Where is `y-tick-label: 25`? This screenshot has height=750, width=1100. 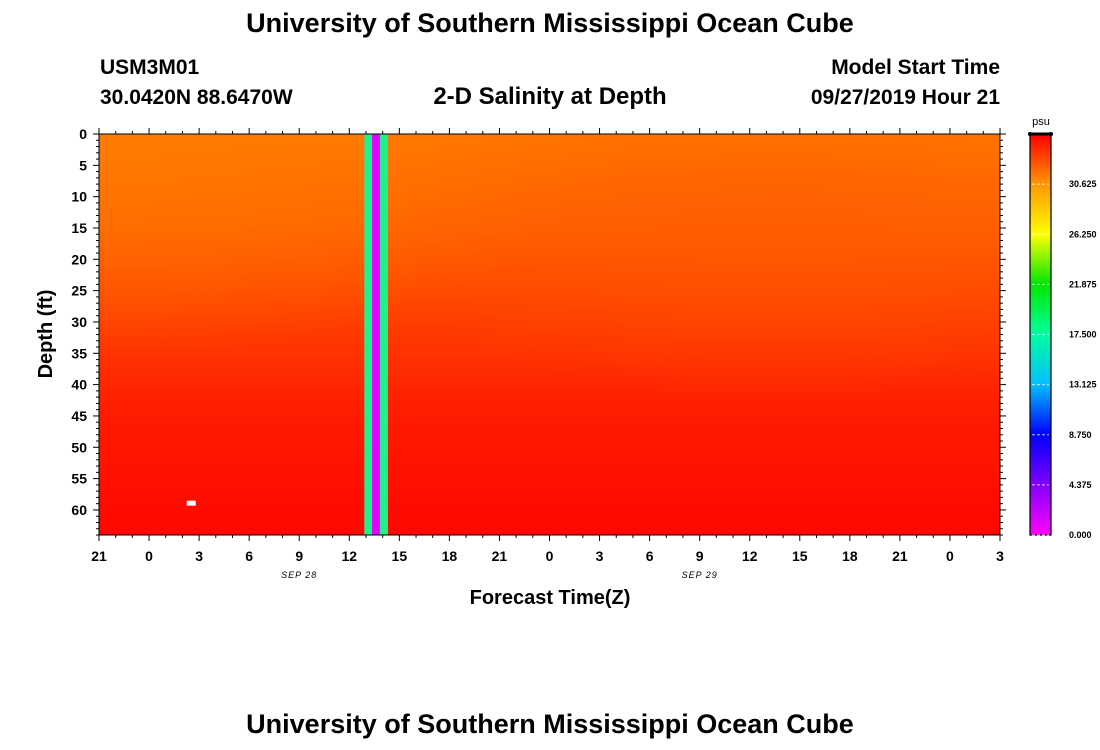 y-tick-label: 25 is located at coordinates (79, 291).